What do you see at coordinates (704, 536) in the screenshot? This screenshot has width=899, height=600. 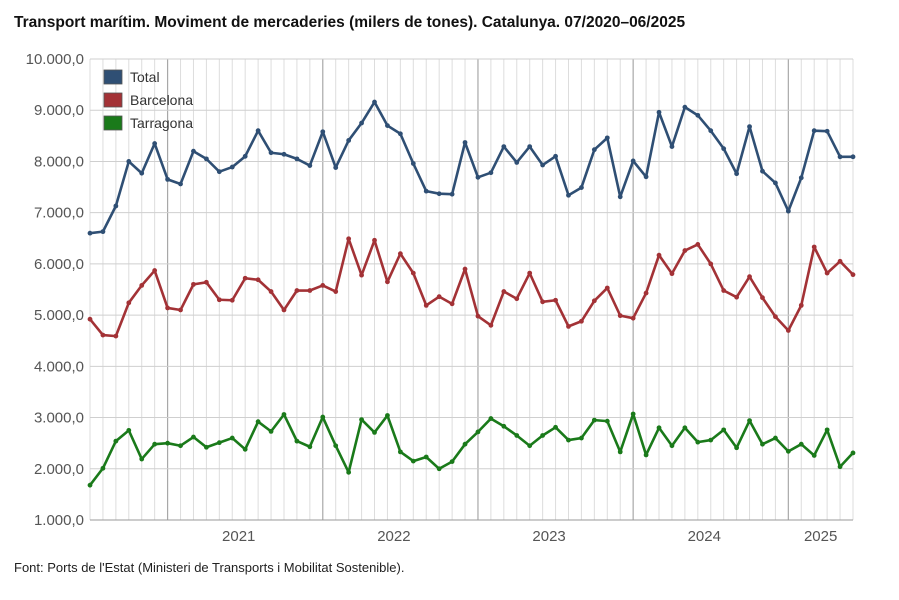 I see `x-tick-label: 2024` at bounding box center [704, 536].